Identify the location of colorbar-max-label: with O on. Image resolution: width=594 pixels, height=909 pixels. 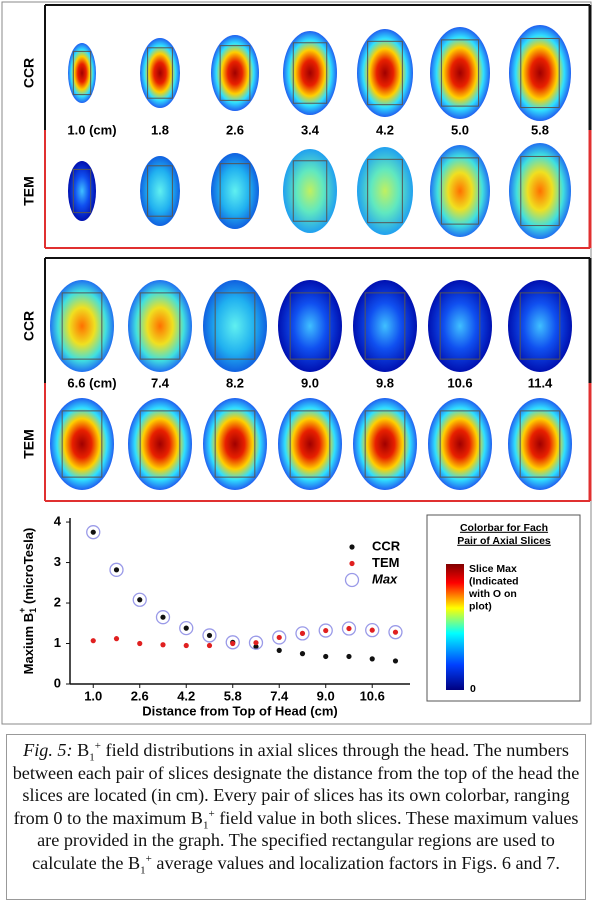
(492, 594).